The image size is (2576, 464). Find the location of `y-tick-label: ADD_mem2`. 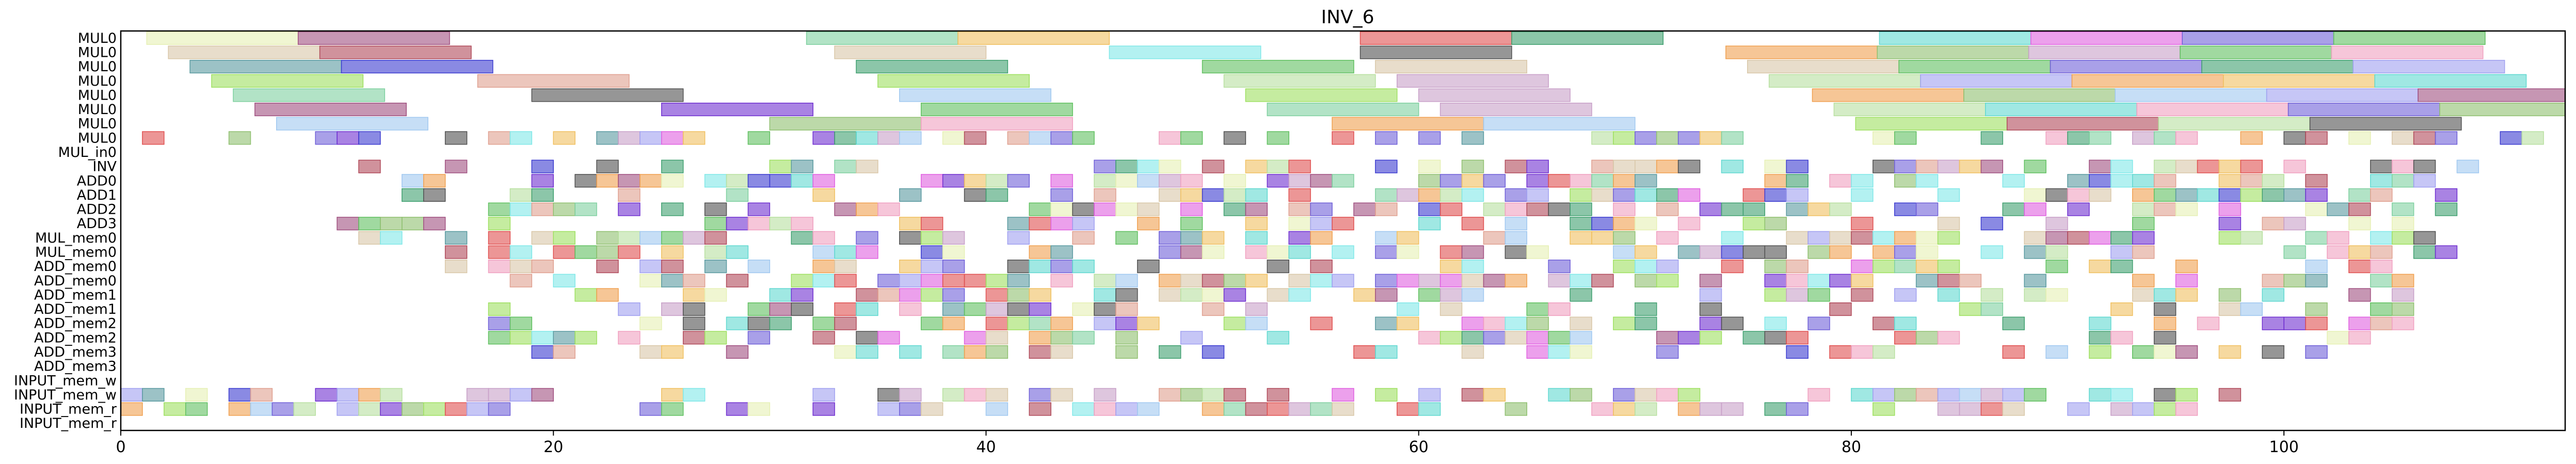

y-tick-label: ADD_mem2 is located at coordinates (75, 338).